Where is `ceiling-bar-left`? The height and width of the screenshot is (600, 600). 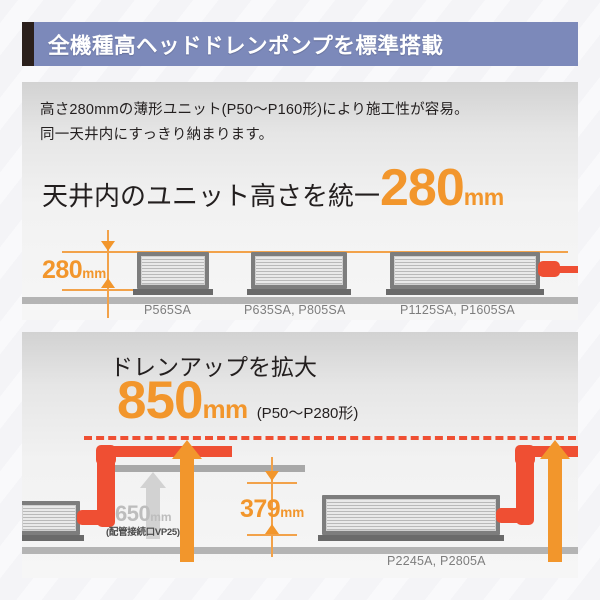
ceiling-bar-left is located at coordinates (208, 468).